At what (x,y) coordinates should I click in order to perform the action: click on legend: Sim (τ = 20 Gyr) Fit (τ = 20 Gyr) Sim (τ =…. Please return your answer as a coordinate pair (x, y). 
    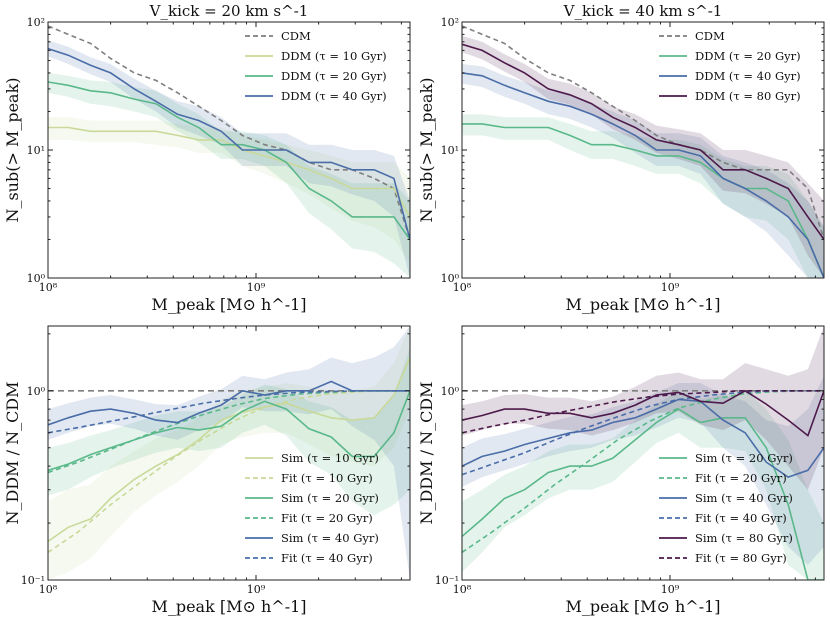
    Looking at the image, I should click on (726, 508).